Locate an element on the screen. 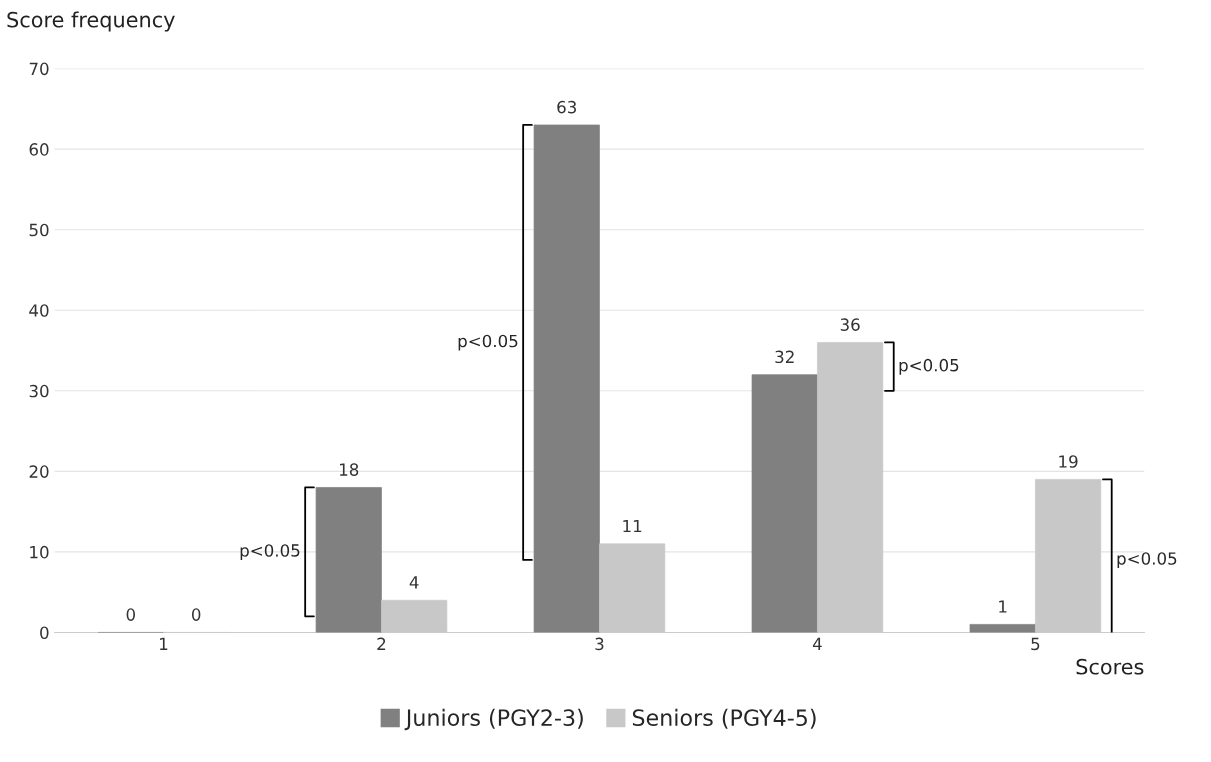  legend-label: Juniors (PGY2-3) is located at coordinates (493, 719).